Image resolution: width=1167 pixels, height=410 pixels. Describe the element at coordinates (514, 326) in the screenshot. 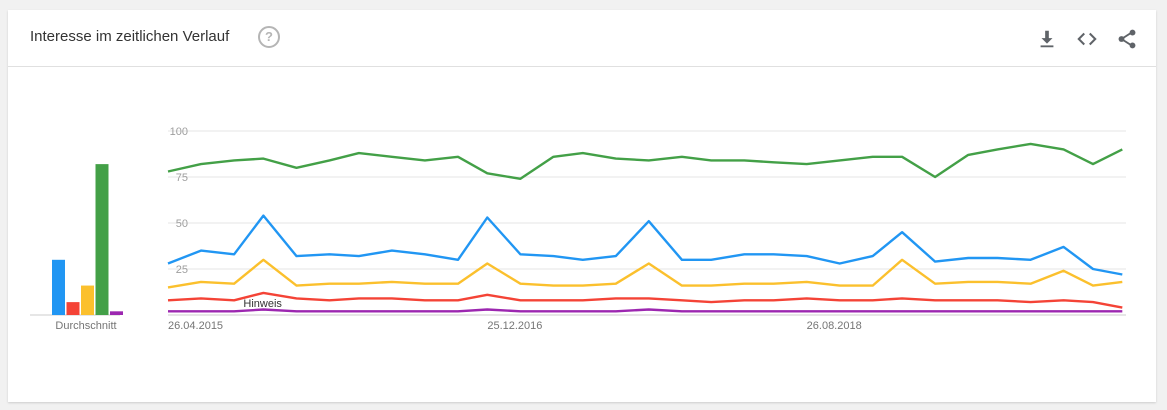

I see `x-tick-label: 25.12.2016` at that location.